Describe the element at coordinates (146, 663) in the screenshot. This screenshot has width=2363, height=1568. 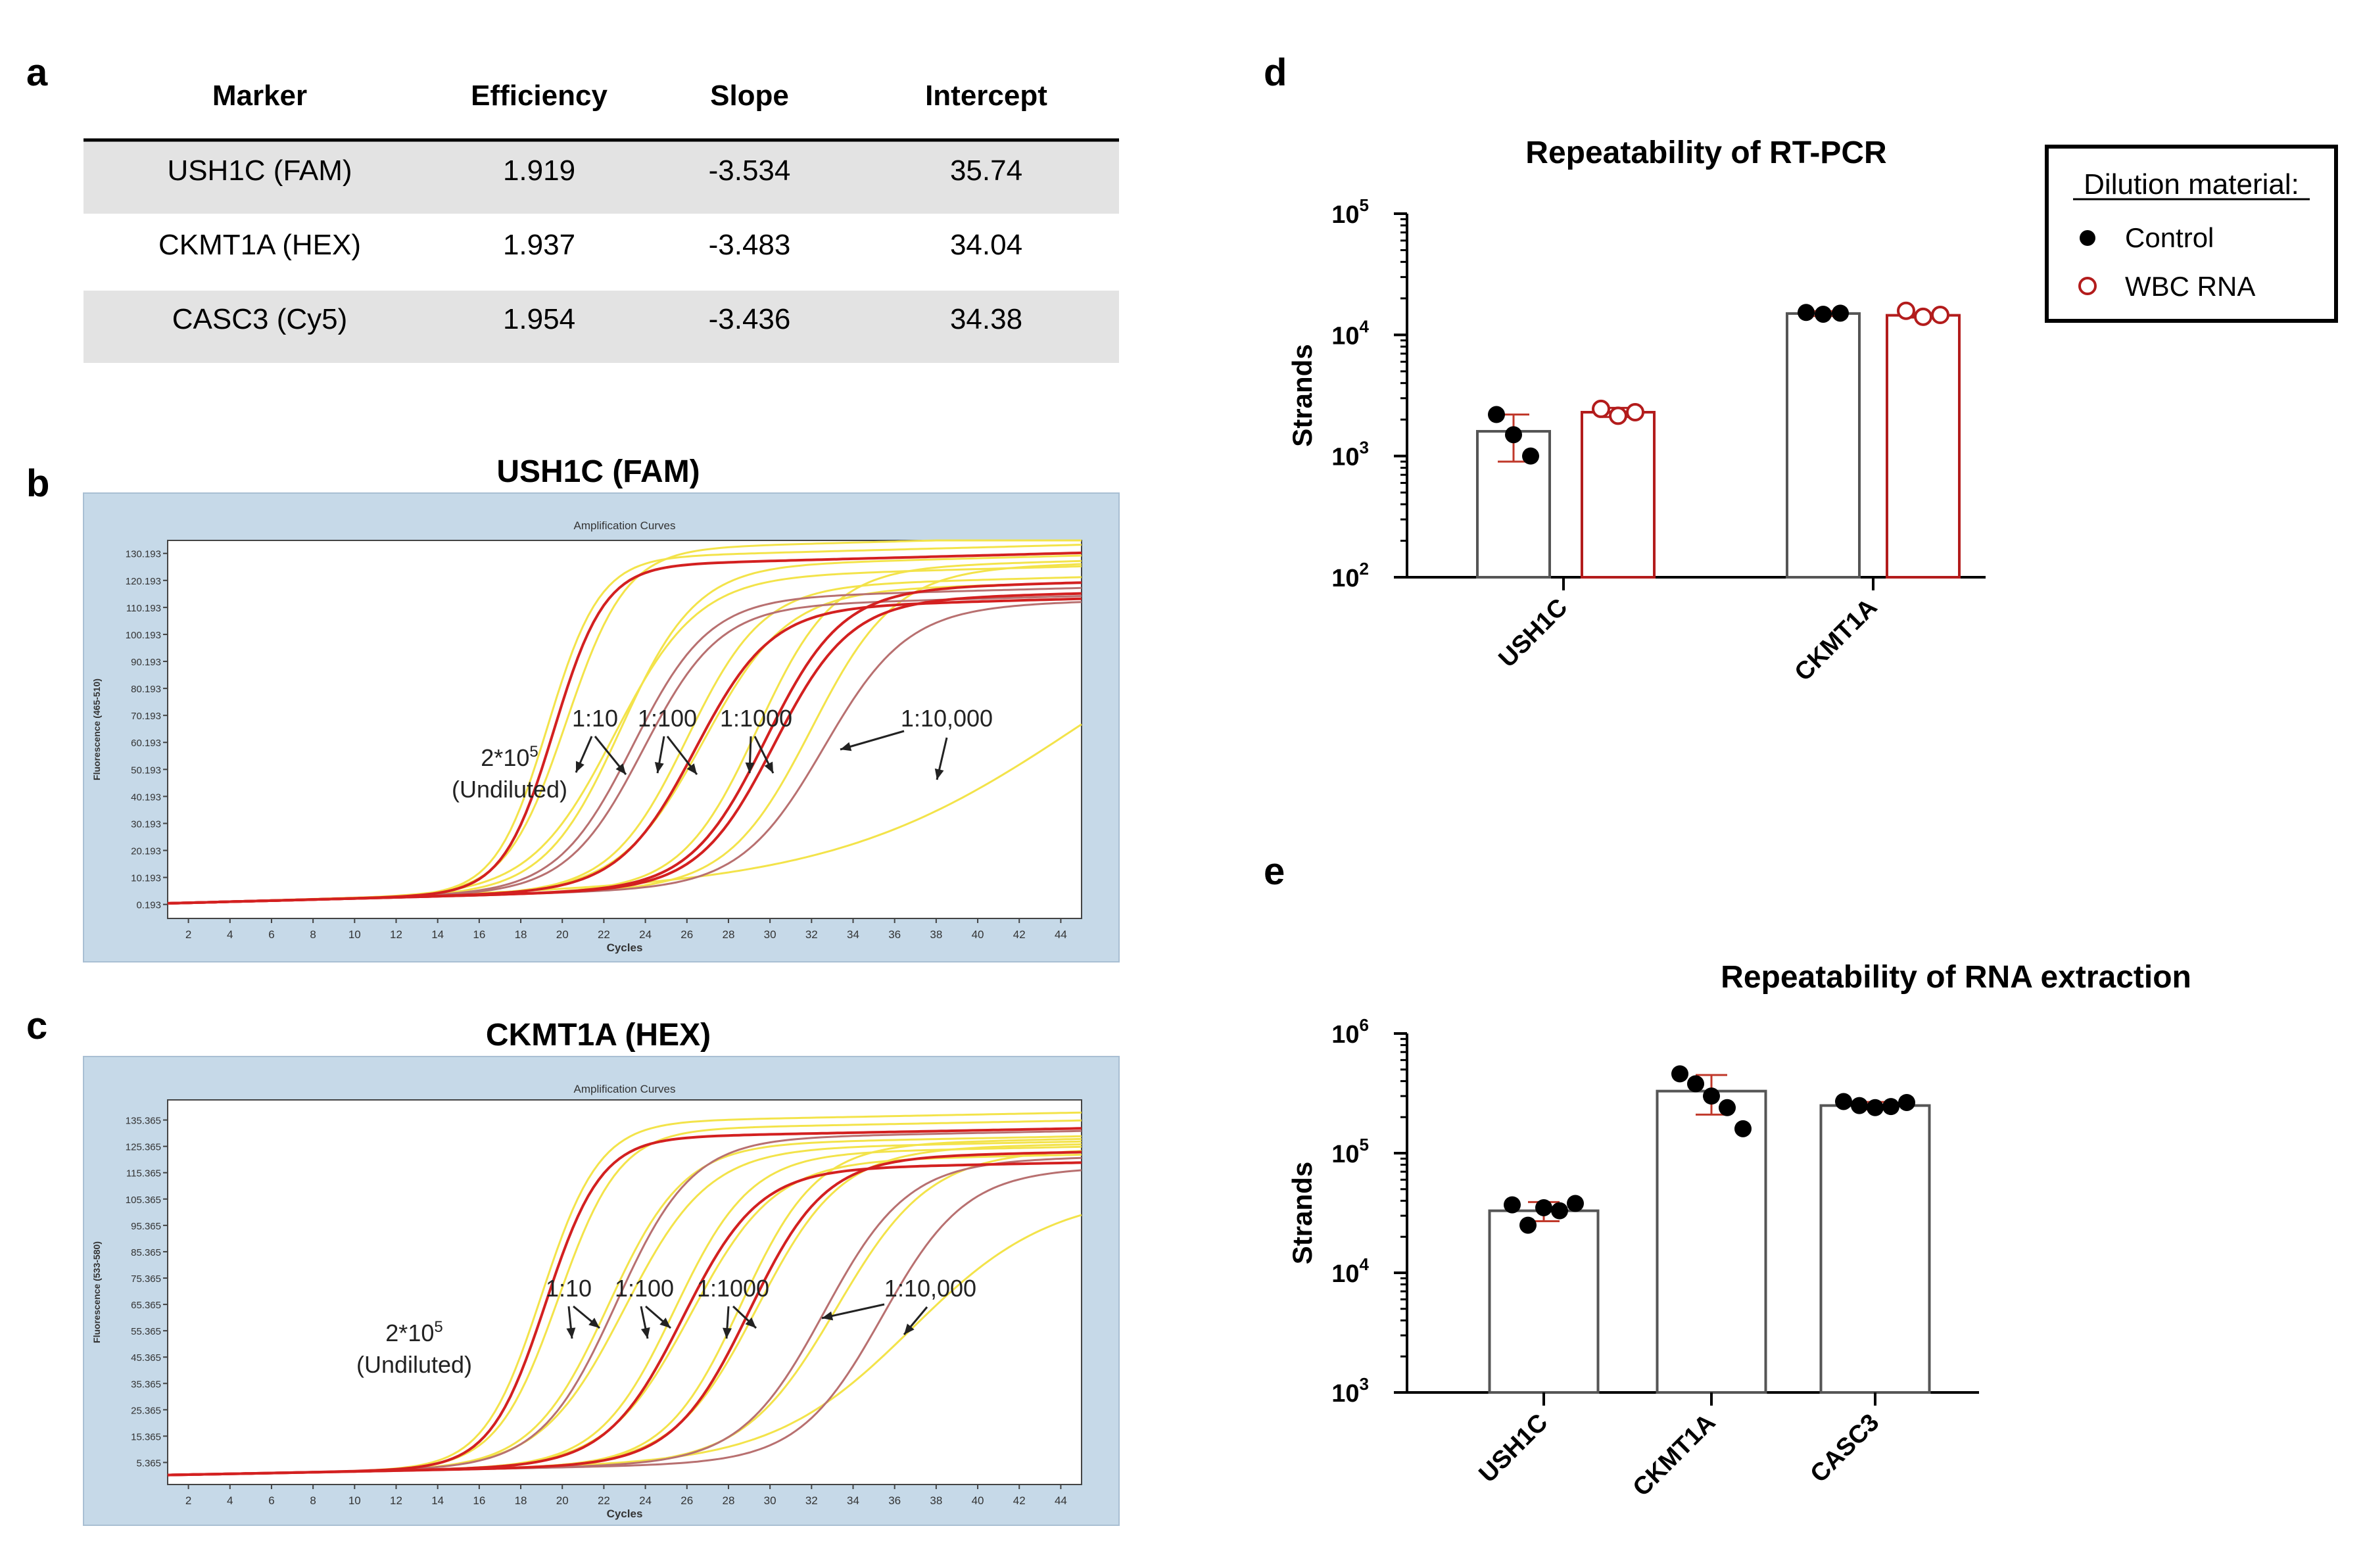
I see `y-tick-label: 90.193` at that location.